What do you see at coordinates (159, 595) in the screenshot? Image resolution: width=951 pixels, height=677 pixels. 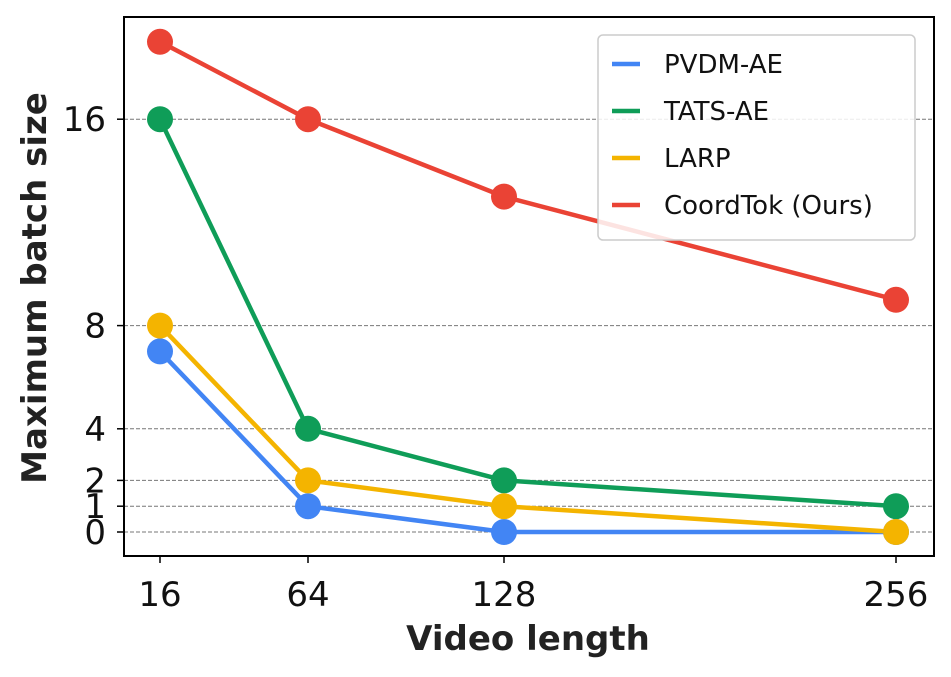 I see `x-tick-label-16: 16` at bounding box center [159, 595].